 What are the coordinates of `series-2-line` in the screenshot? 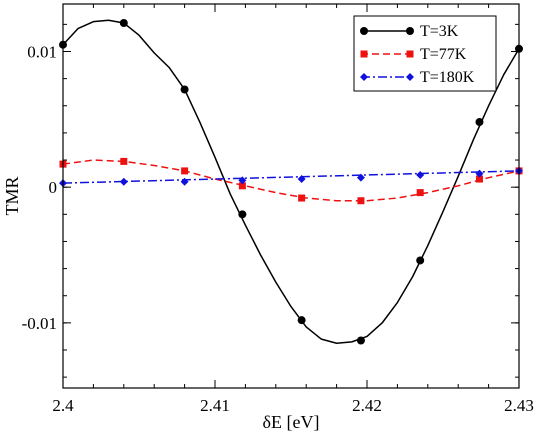 It's located at (291, 180).